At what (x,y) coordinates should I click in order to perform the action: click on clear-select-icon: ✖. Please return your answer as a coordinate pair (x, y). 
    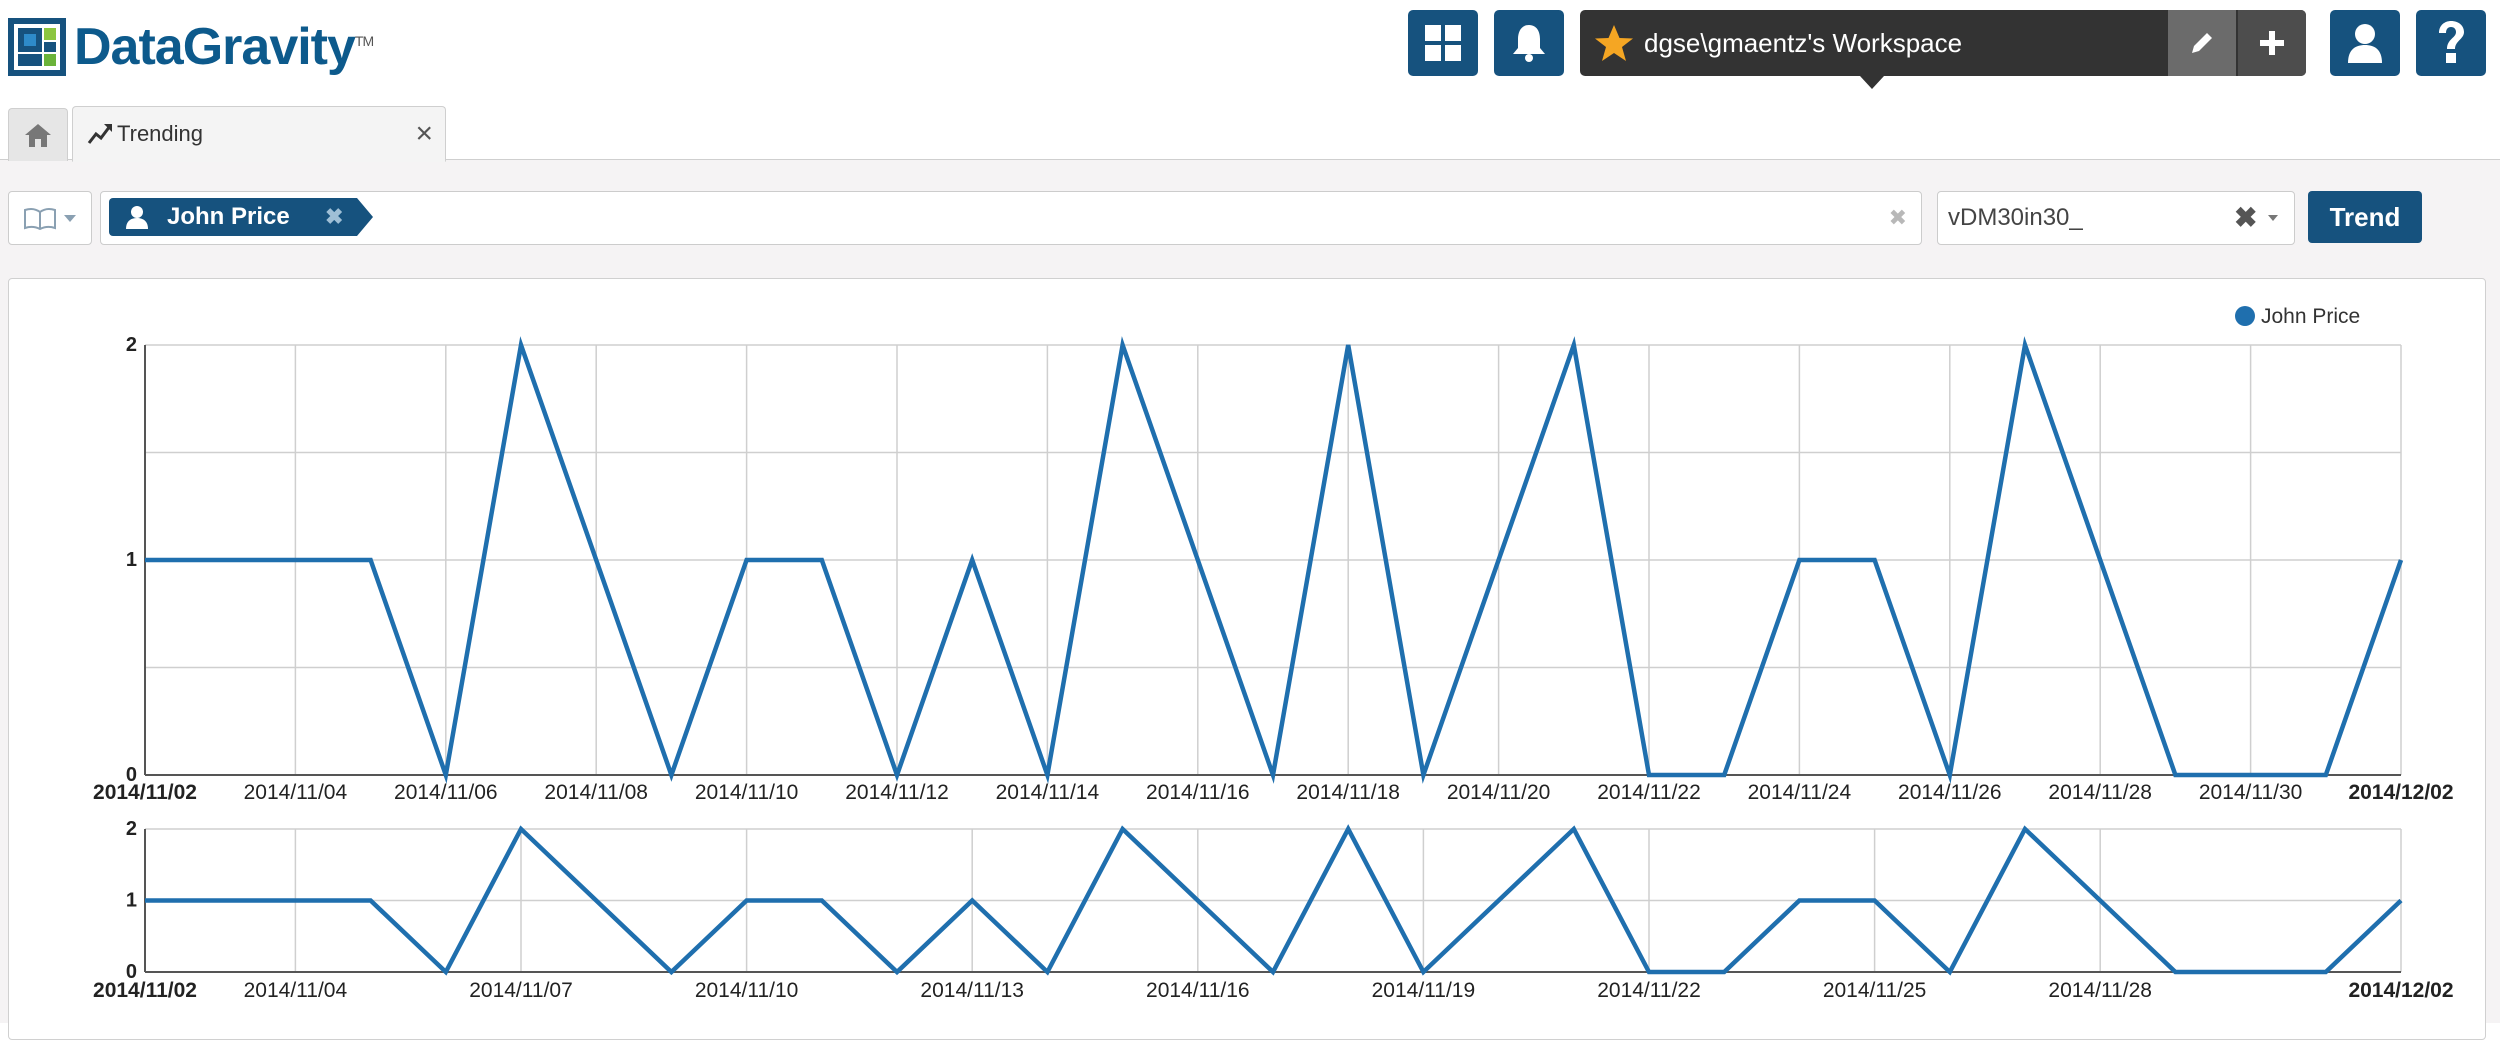
    Looking at the image, I should click on (2245, 218).